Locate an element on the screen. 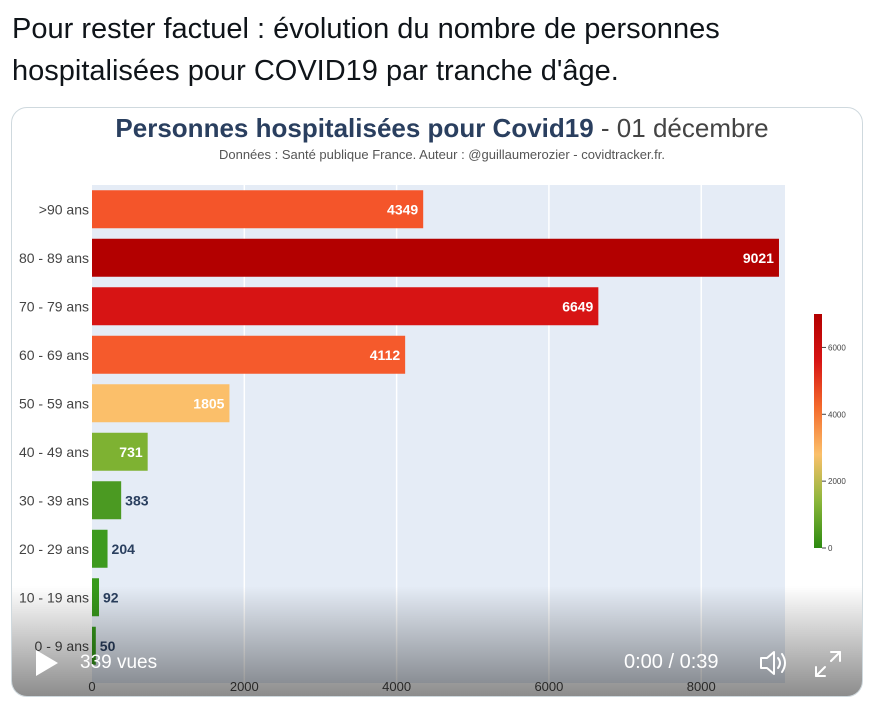 This screenshot has width=883, height=703. volume-button is located at coordinates (774, 663).